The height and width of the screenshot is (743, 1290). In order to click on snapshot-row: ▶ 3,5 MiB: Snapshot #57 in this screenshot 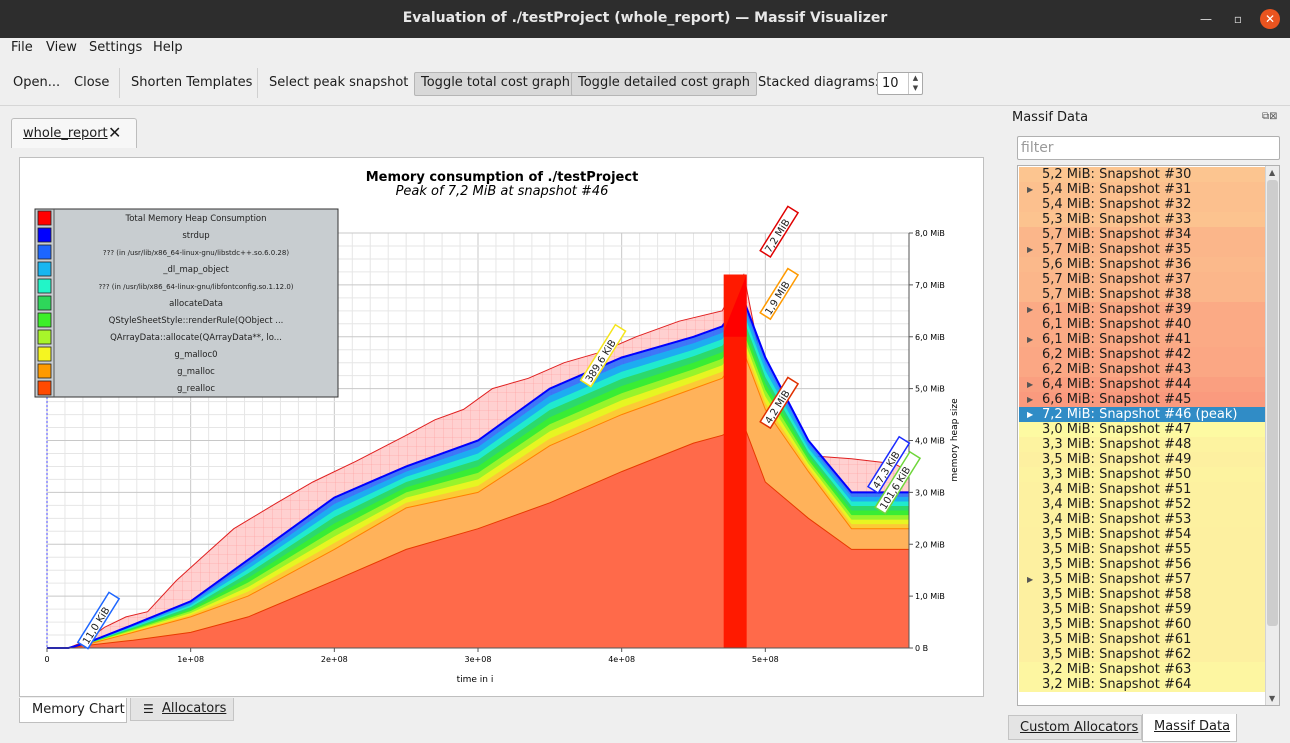, I will do `click(1142, 579)`.